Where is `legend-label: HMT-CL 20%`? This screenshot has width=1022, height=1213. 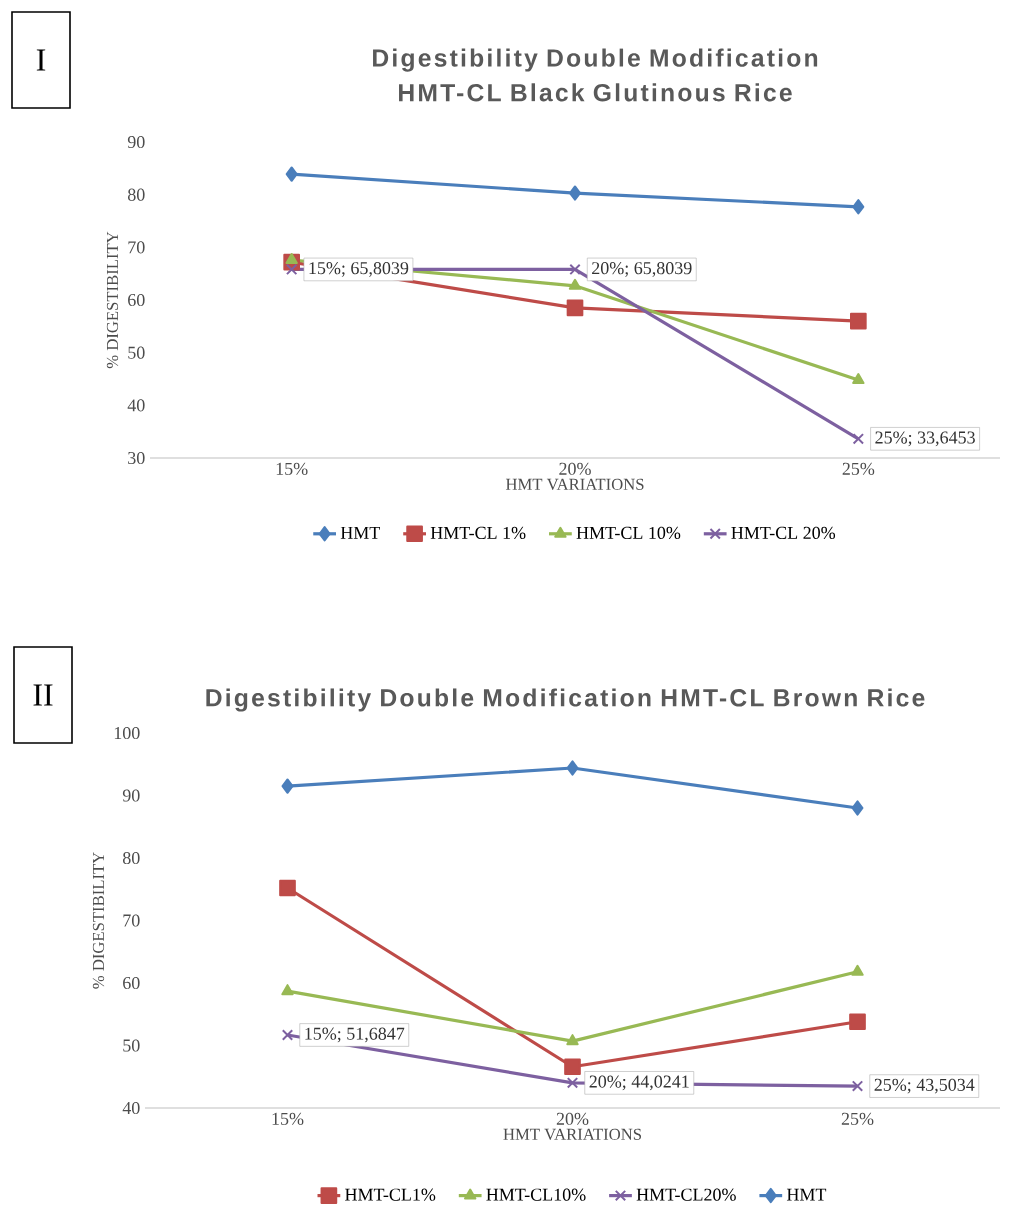 legend-label: HMT-CL 20% is located at coordinates (783, 533).